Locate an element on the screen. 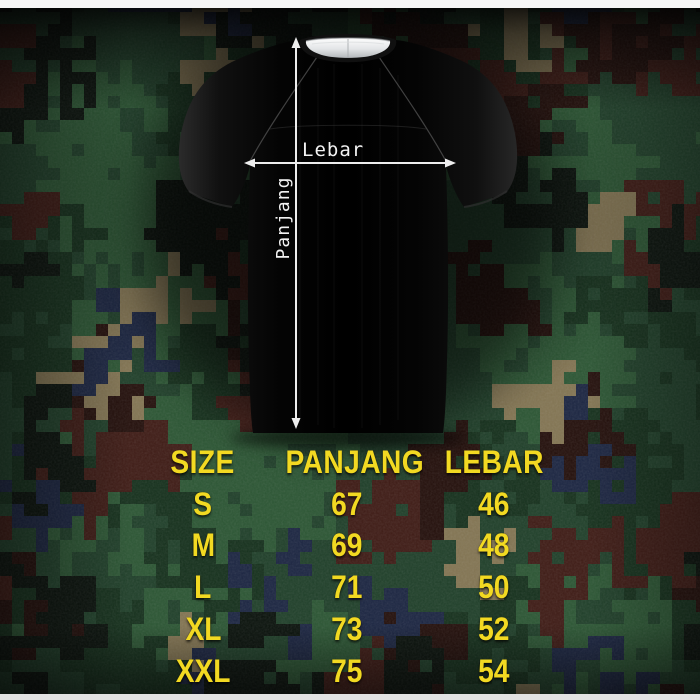 The height and width of the screenshot is (700, 700). size-row-l: L 71 50 is located at coordinates (350, 587).